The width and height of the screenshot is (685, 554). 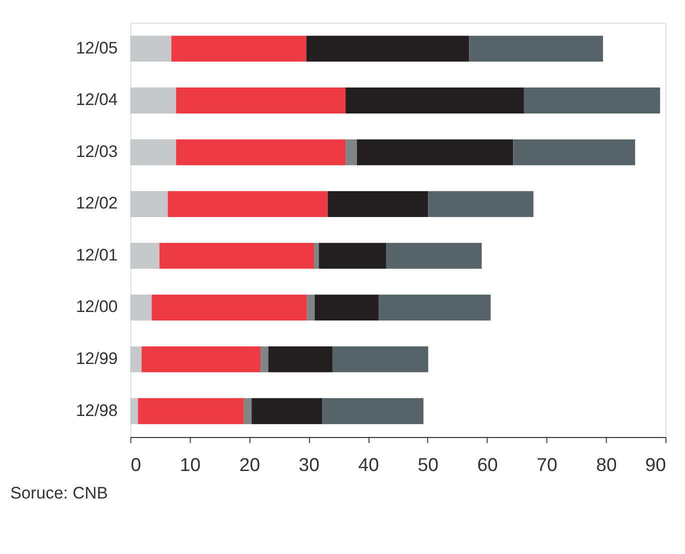 What do you see at coordinates (97, 410) in the screenshot?
I see `y-tick-label: 12/98` at bounding box center [97, 410].